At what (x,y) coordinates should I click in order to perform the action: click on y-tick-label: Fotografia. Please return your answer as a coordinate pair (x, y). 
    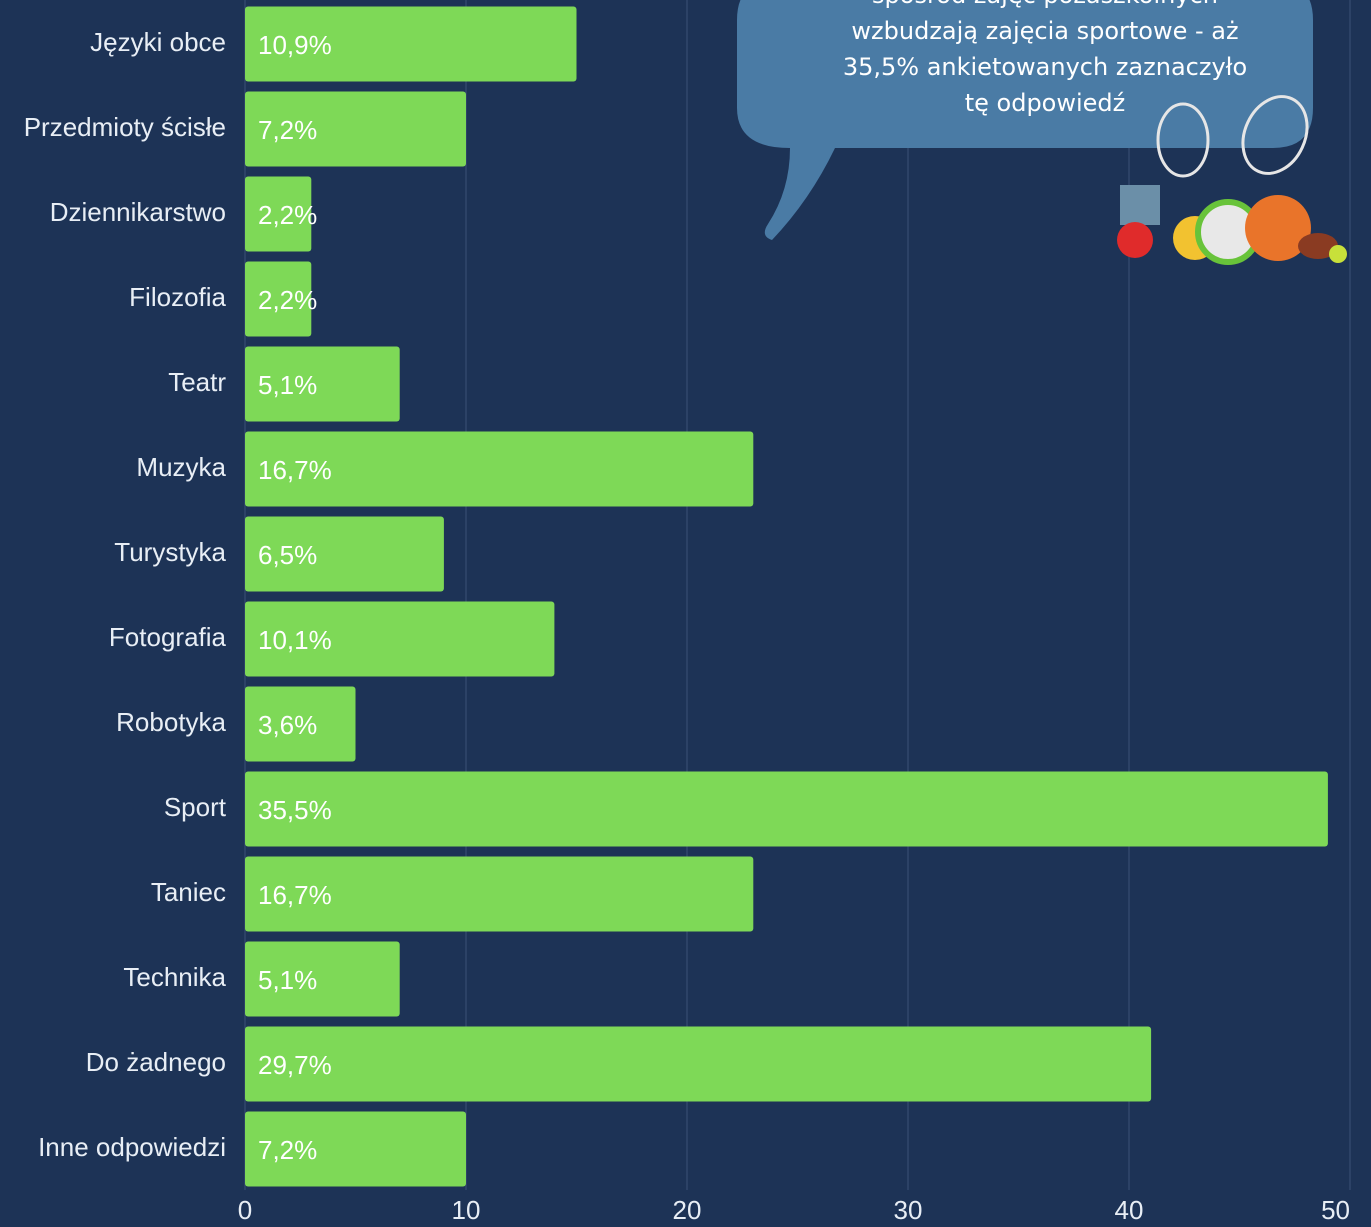
    Looking at the image, I should click on (168, 637).